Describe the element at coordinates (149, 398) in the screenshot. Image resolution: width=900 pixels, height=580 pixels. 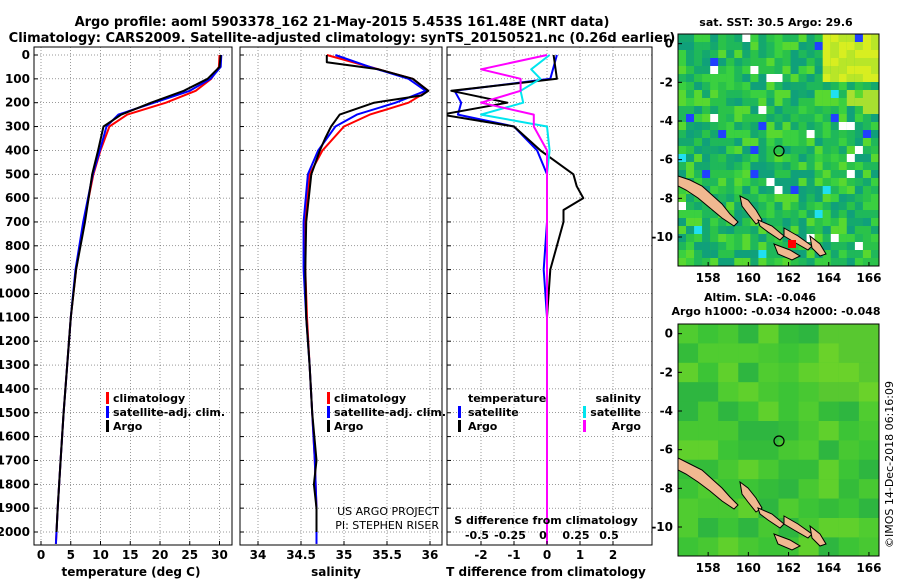
I see `legend-label-climatology: climatology` at that location.